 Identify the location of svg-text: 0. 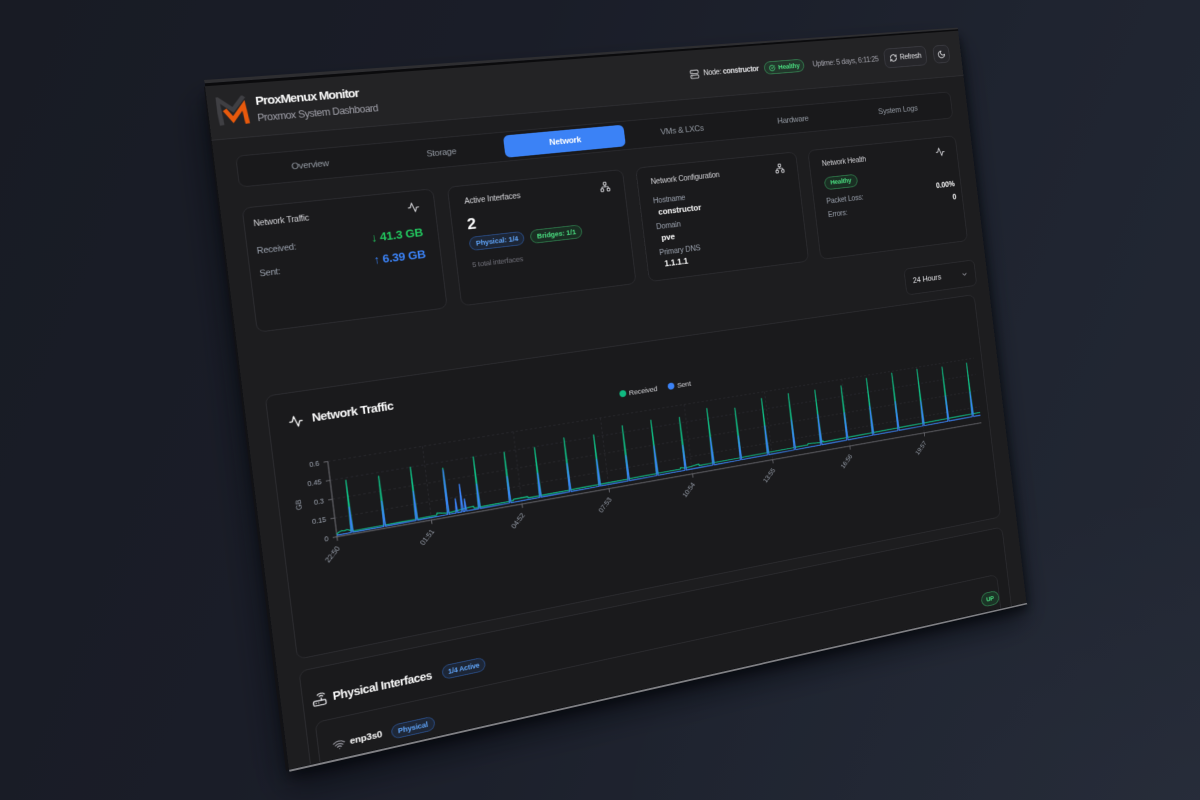
(326, 538).